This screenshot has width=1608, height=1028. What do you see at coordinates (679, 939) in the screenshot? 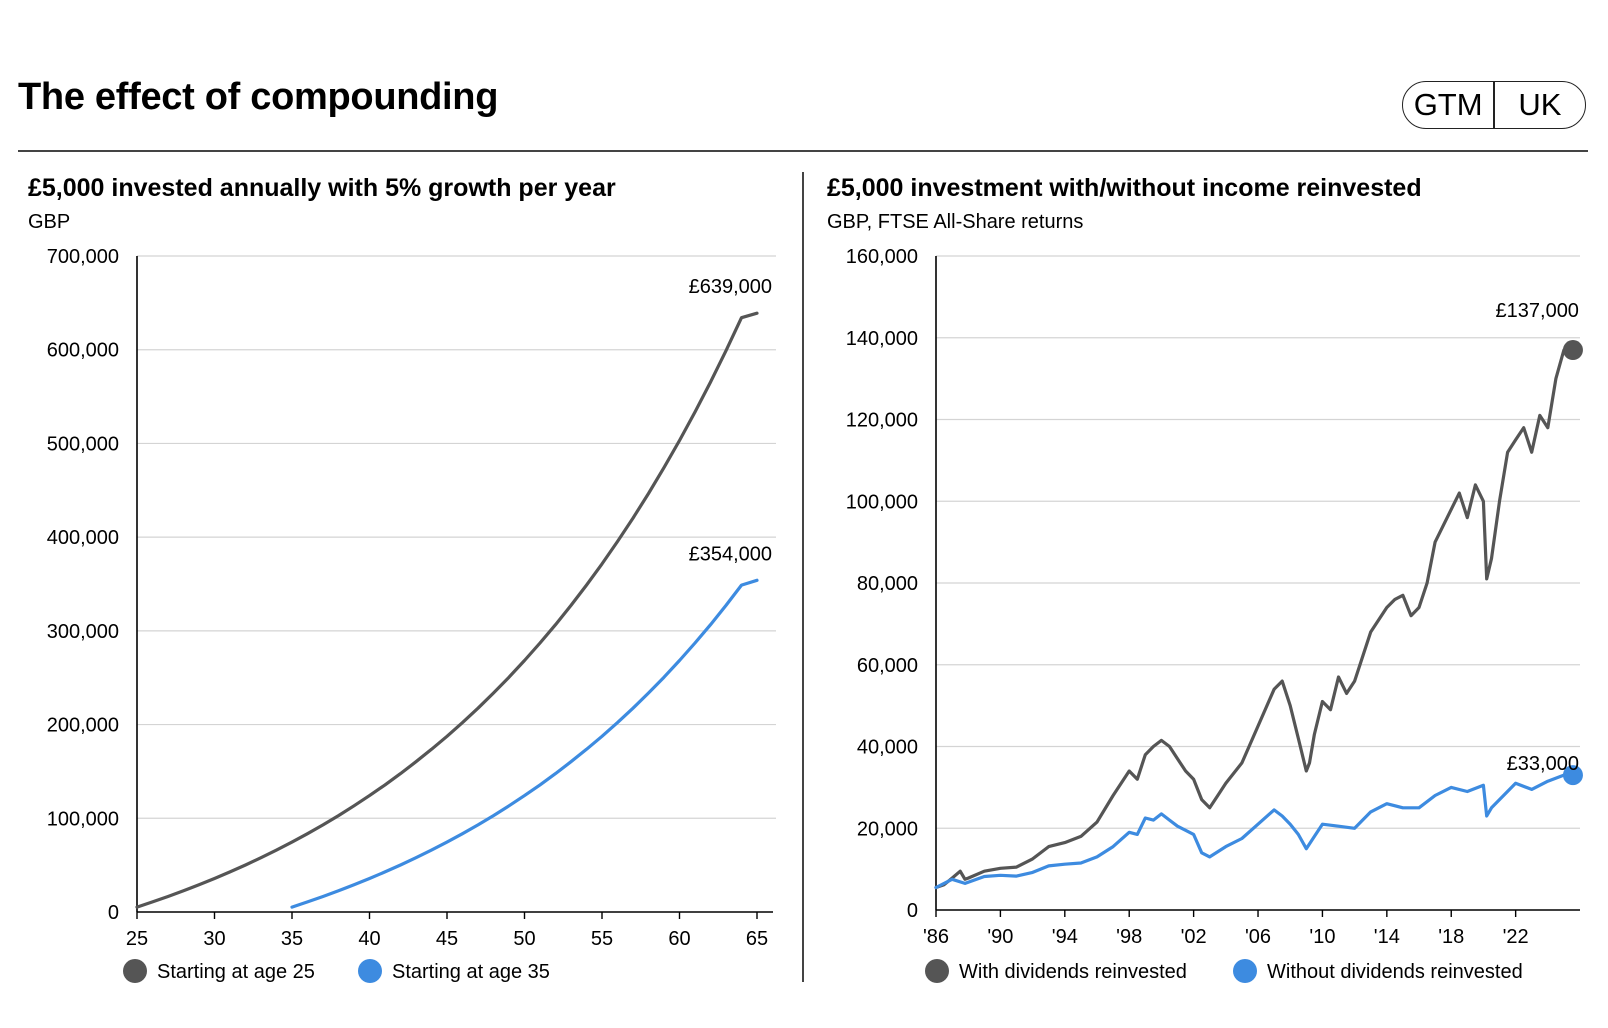
I see `left-x-tick-label: 60` at bounding box center [679, 939].